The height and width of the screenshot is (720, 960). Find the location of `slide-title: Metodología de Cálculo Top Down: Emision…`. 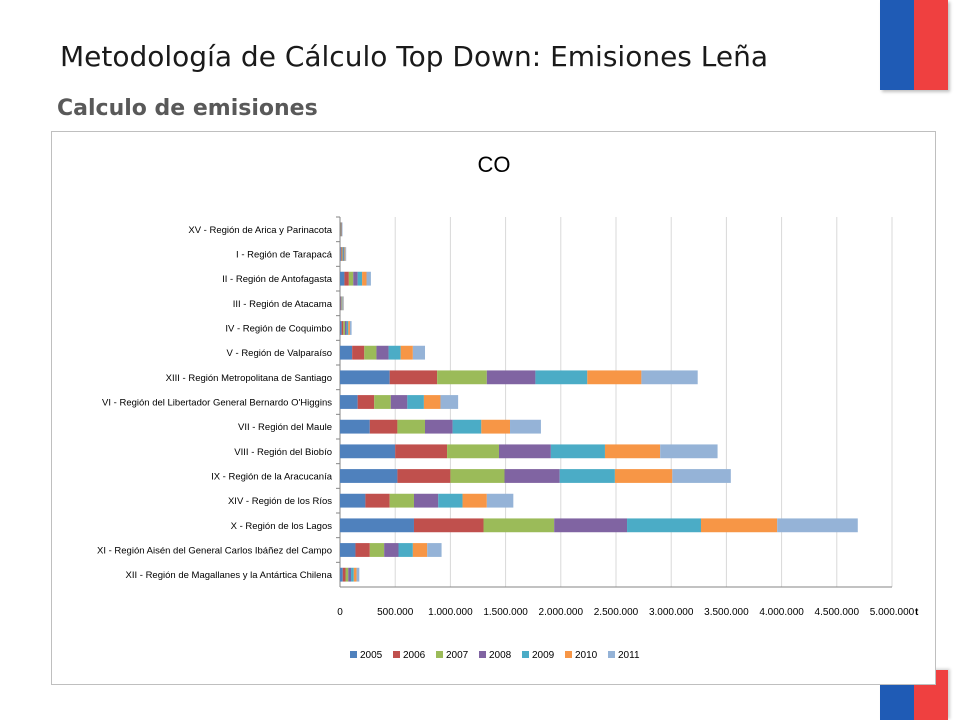

slide-title: Metodología de Cálculo Top Down: Emision… is located at coordinates (414, 56).